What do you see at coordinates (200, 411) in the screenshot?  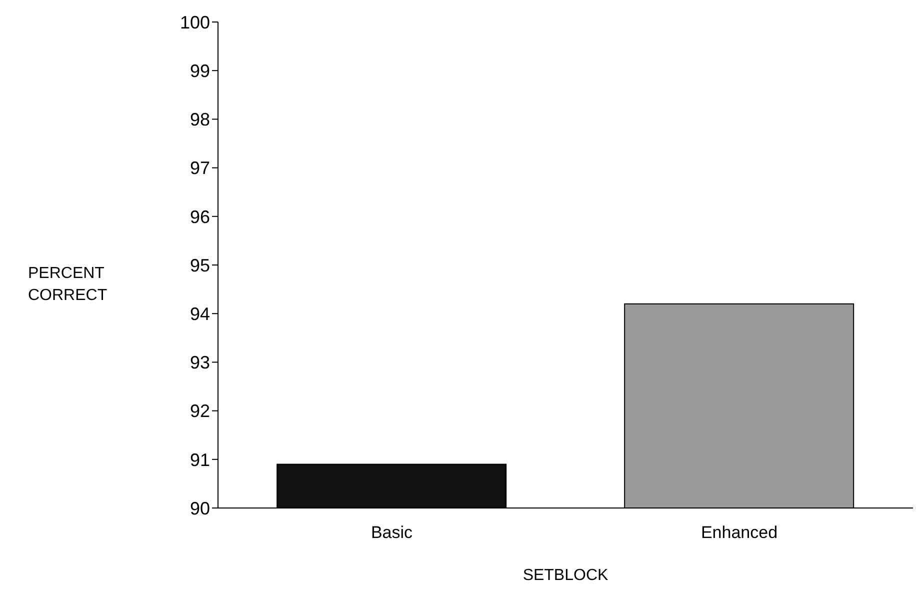 I see `y-tick-label: 92` at bounding box center [200, 411].